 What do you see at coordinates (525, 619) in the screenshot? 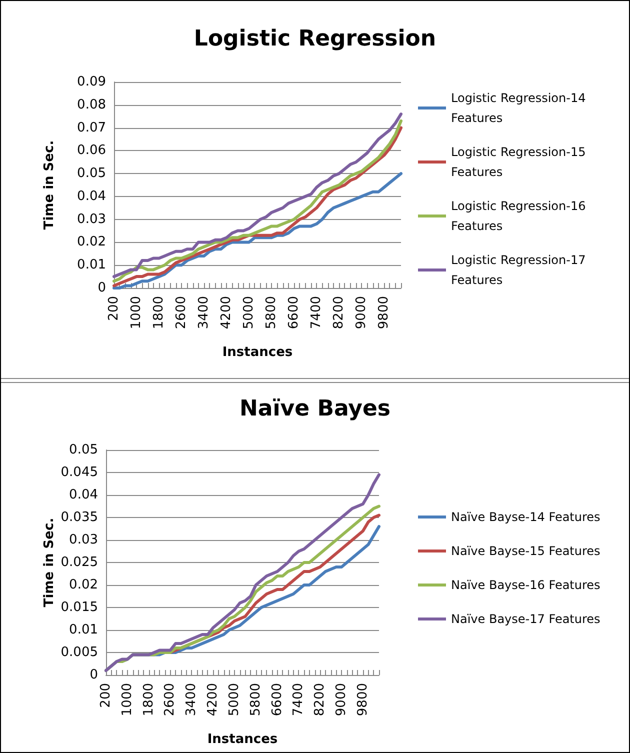
I see `legend-label: Naïve Bayse-17 Features` at bounding box center [525, 619].